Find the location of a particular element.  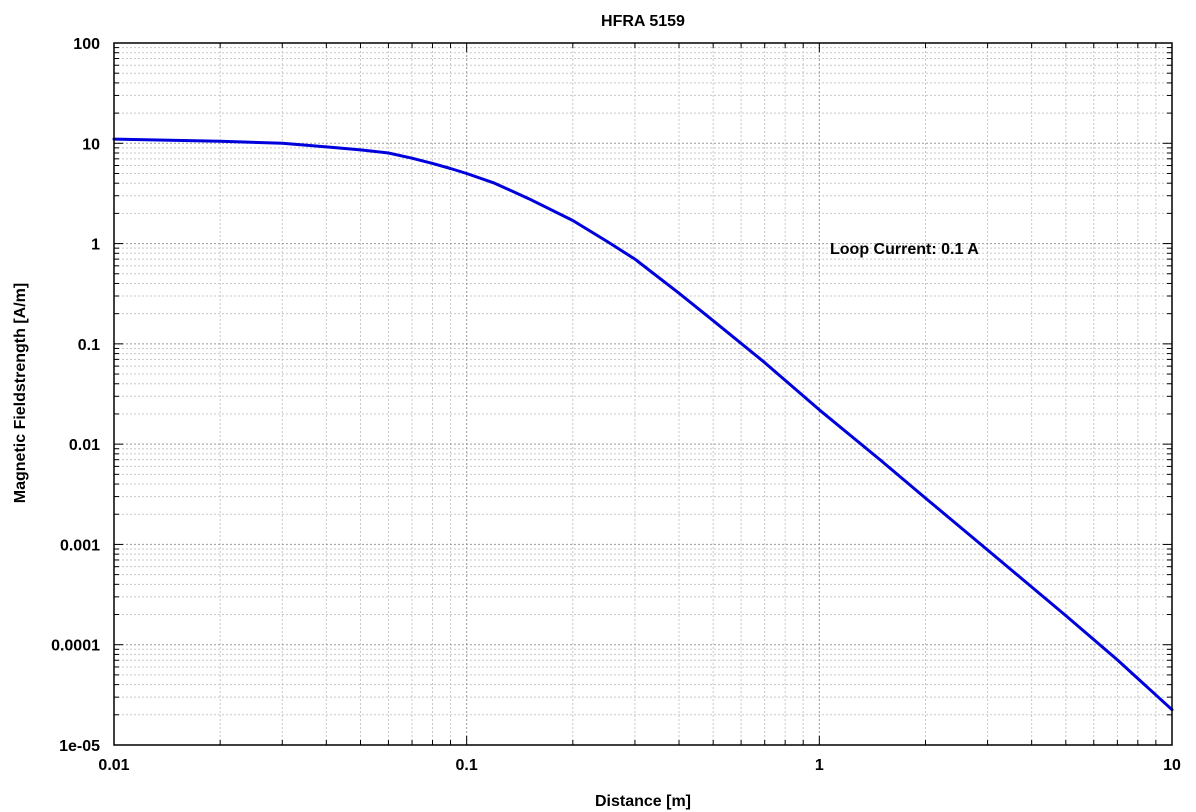

x-tick-labels: 0.01 0.1 1 10 is located at coordinates (639, 765).